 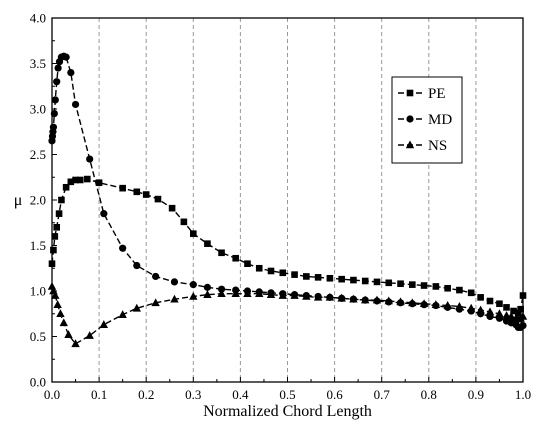 What do you see at coordinates (99, 394) in the screenshot?
I see `x-tick-label: 0.1` at bounding box center [99, 394].